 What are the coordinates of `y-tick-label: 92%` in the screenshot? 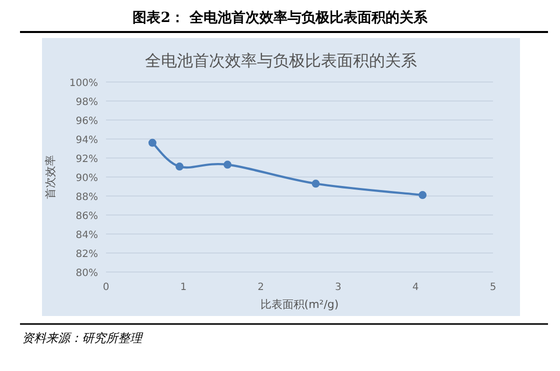 It's located at (87, 159).